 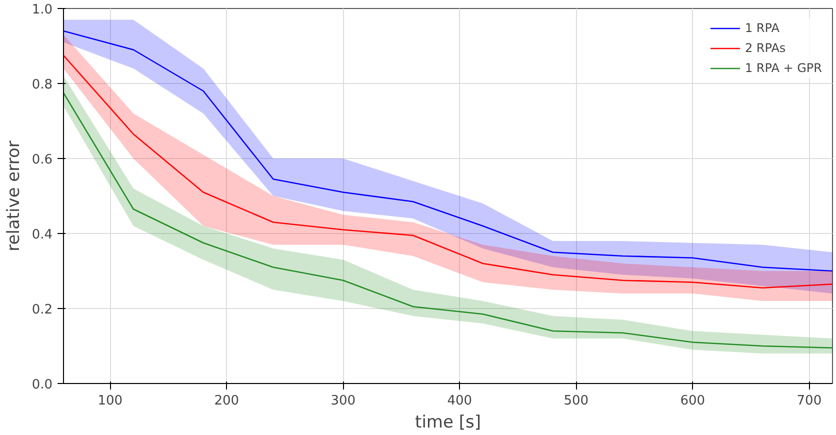 I want to click on x-tick-label: 100, so click(x=110, y=401).